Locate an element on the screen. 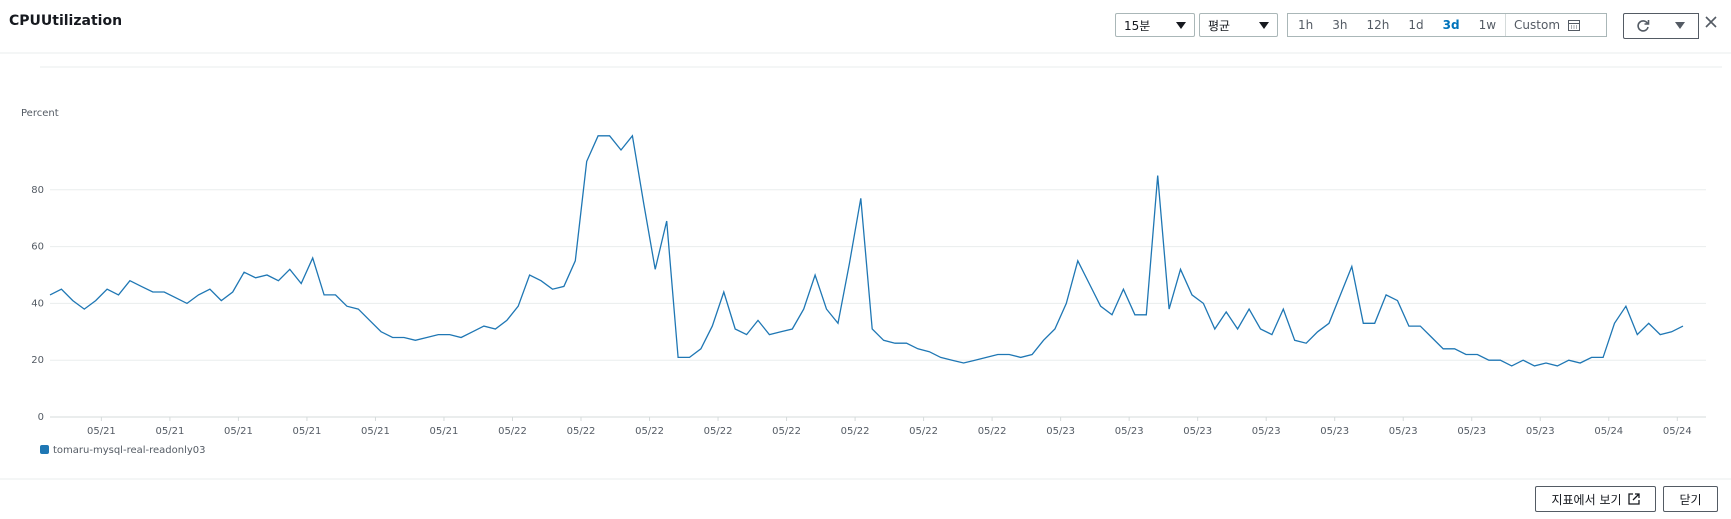 The height and width of the screenshot is (519, 1731). statistic-value: 평균 is located at coordinates (1219, 26).